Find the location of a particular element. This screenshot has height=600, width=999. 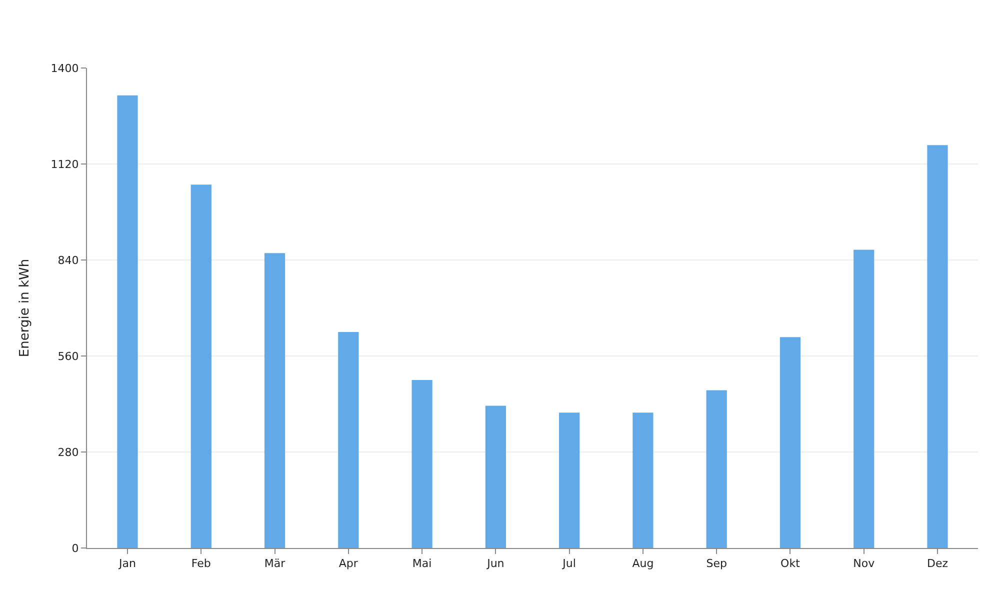

x-tick-label: Mär is located at coordinates (275, 563).